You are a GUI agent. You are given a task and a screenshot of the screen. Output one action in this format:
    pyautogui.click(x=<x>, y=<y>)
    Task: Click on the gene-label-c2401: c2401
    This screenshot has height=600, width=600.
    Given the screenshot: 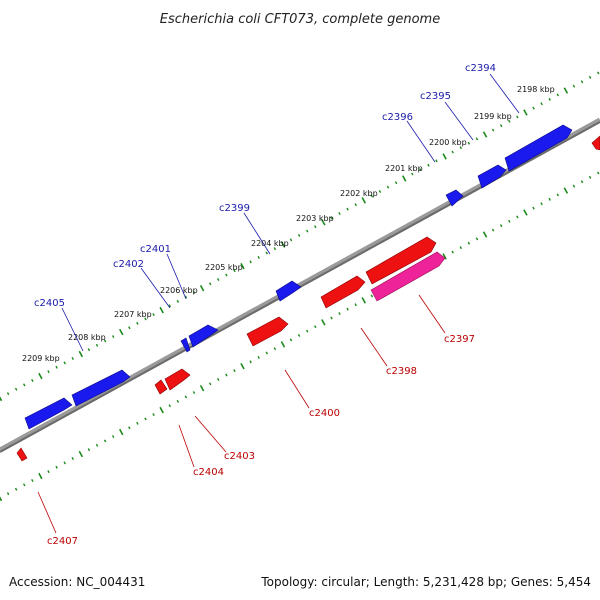 What is the action you would take?
    pyautogui.click(x=155, y=249)
    